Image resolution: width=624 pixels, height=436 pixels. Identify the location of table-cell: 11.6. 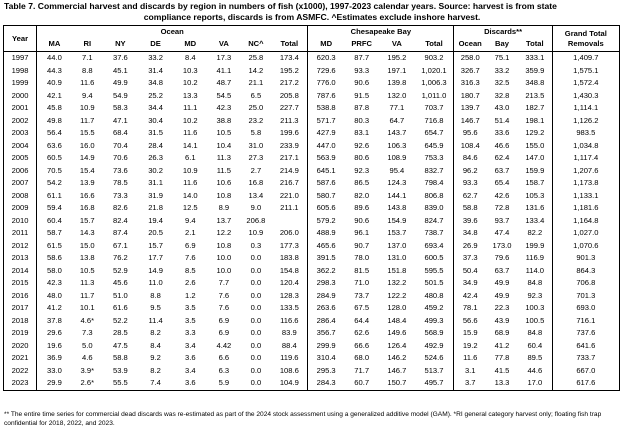
(190, 182).